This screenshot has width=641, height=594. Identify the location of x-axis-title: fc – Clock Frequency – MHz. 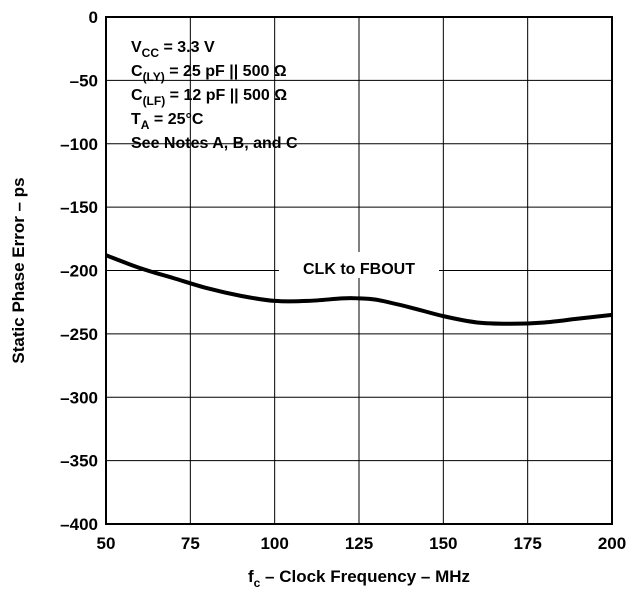
(359, 578).